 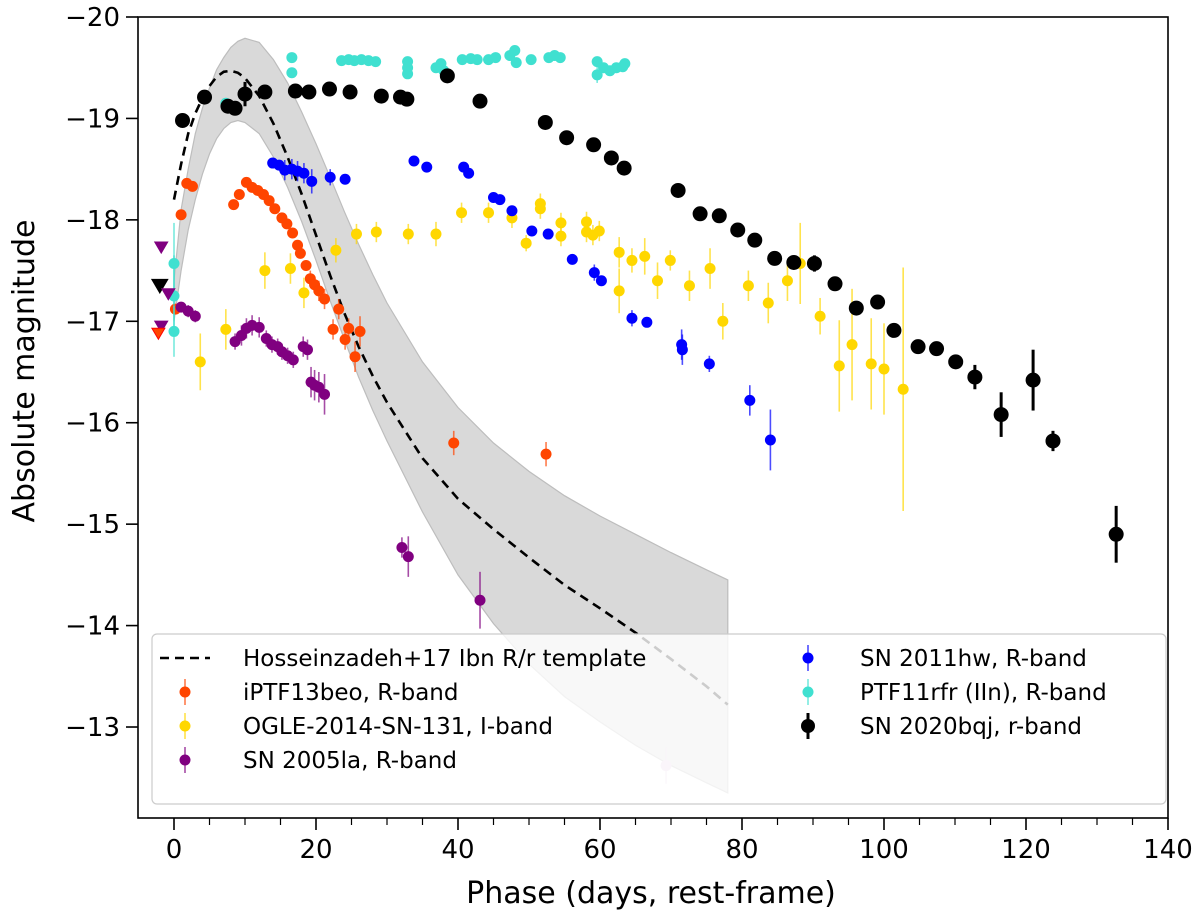 What do you see at coordinates (521, 313) in the screenshot?
I see `series-sn-2011hw-r-band` at bounding box center [521, 313].